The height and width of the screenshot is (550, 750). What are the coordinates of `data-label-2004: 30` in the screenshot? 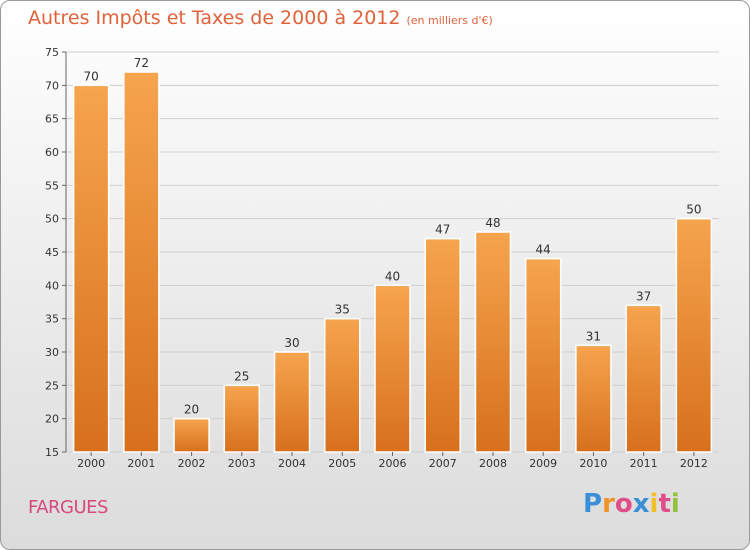 It's located at (291, 343).